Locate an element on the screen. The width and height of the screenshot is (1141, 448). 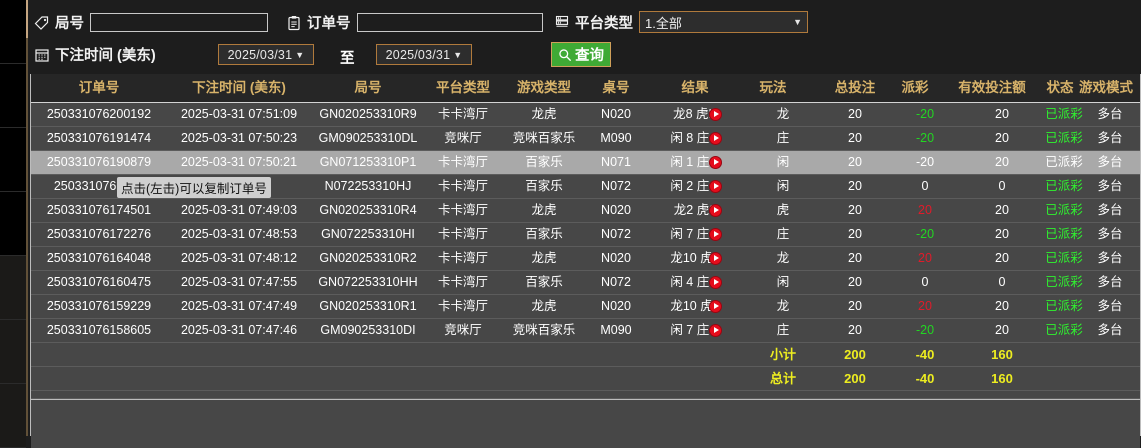
cell-round-no: GM090253310DL is located at coordinates (368, 138).